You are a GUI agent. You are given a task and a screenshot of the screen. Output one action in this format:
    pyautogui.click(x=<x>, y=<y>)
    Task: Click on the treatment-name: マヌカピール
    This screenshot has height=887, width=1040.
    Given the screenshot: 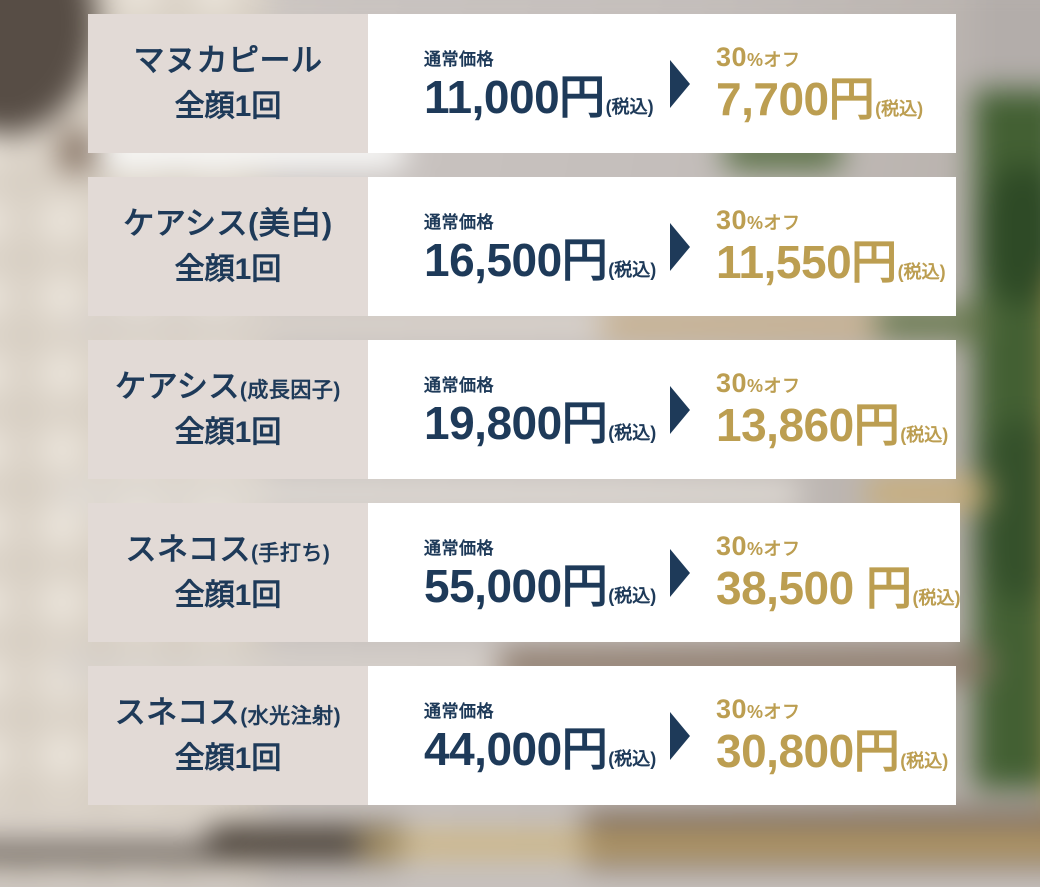 What is the action you would take?
    pyautogui.click(x=228, y=61)
    